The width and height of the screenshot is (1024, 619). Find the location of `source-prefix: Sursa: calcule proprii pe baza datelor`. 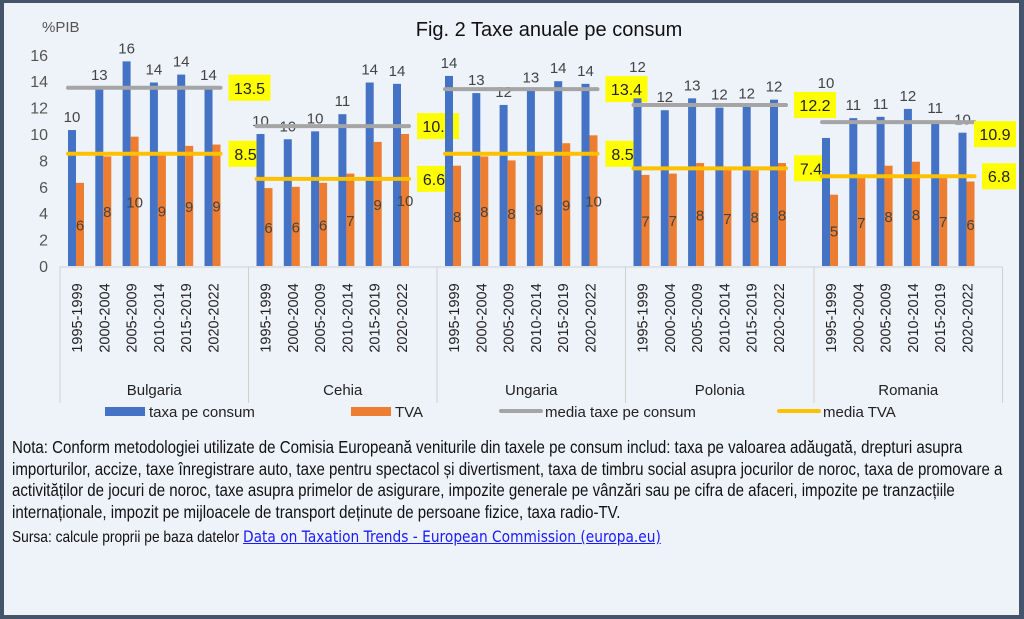

source-prefix: Sursa: calcule proprii pe baza datelor is located at coordinates (127, 537).